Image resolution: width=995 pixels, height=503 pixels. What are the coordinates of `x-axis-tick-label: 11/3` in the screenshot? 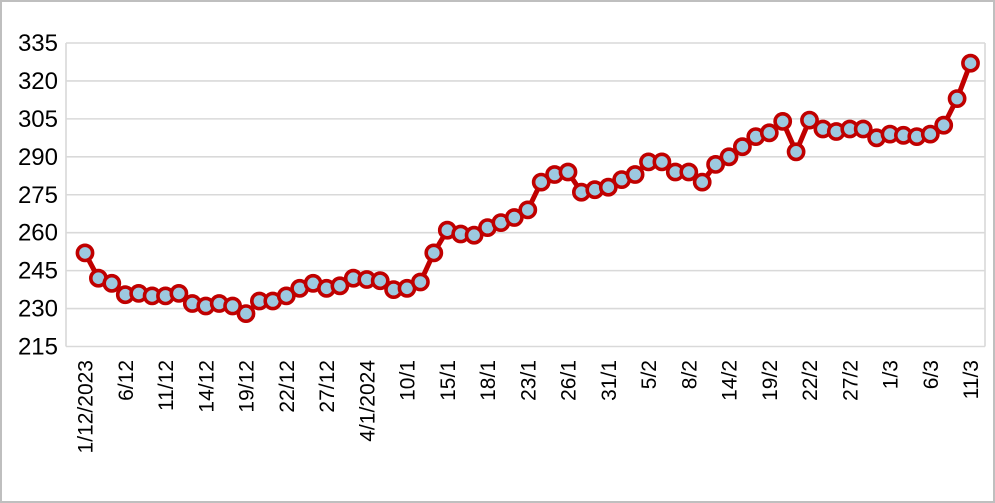 It's located at (971, 379).